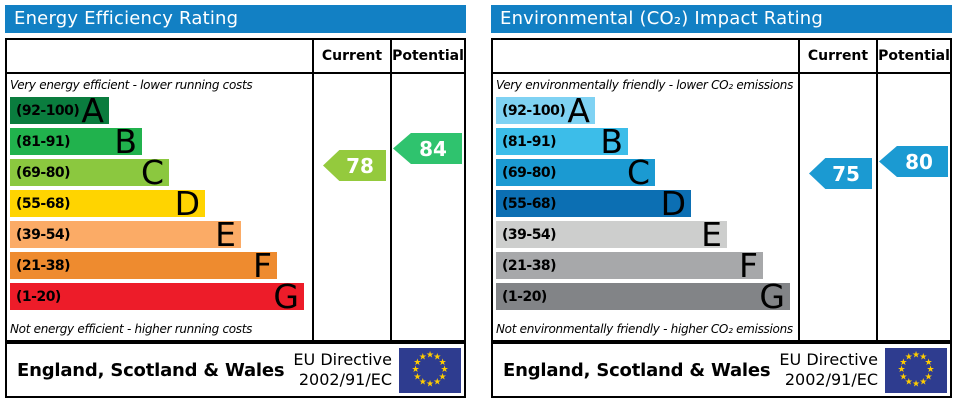 This screenshot has width=957, height=404. Describe the element at coordinates (430, 370) in the screenshot. I see `eu-flag: ★ ★ ★ ★ ★ ★ ★ ★ ★ ★ ★ ★` at that location.